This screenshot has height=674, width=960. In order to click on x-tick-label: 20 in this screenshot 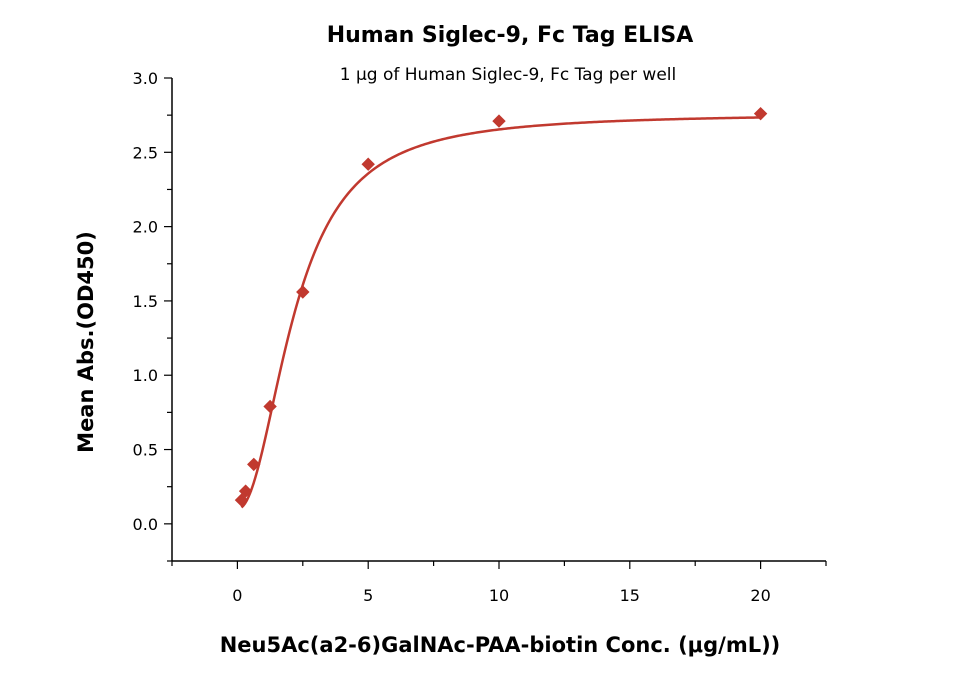, I will do `click(760, 595)`.